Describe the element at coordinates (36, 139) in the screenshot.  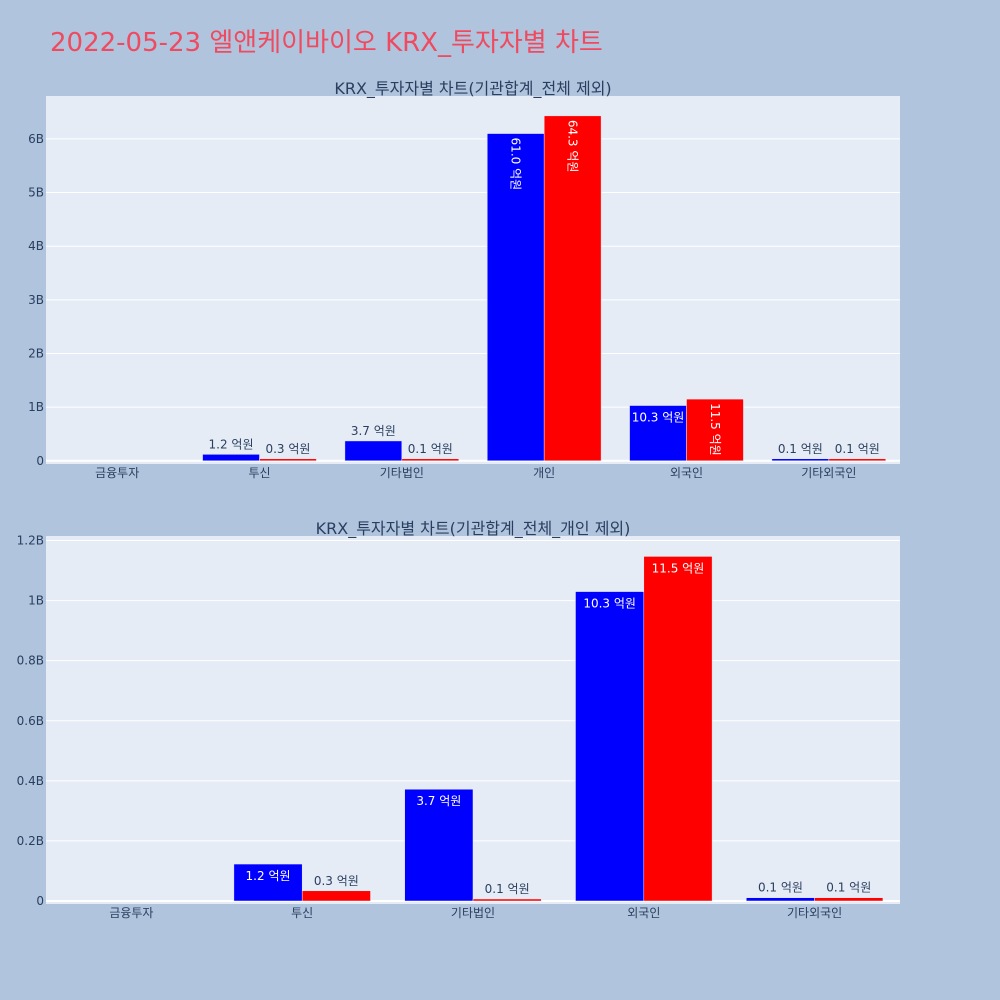
I see `y-tick-label: 6B` at that location.